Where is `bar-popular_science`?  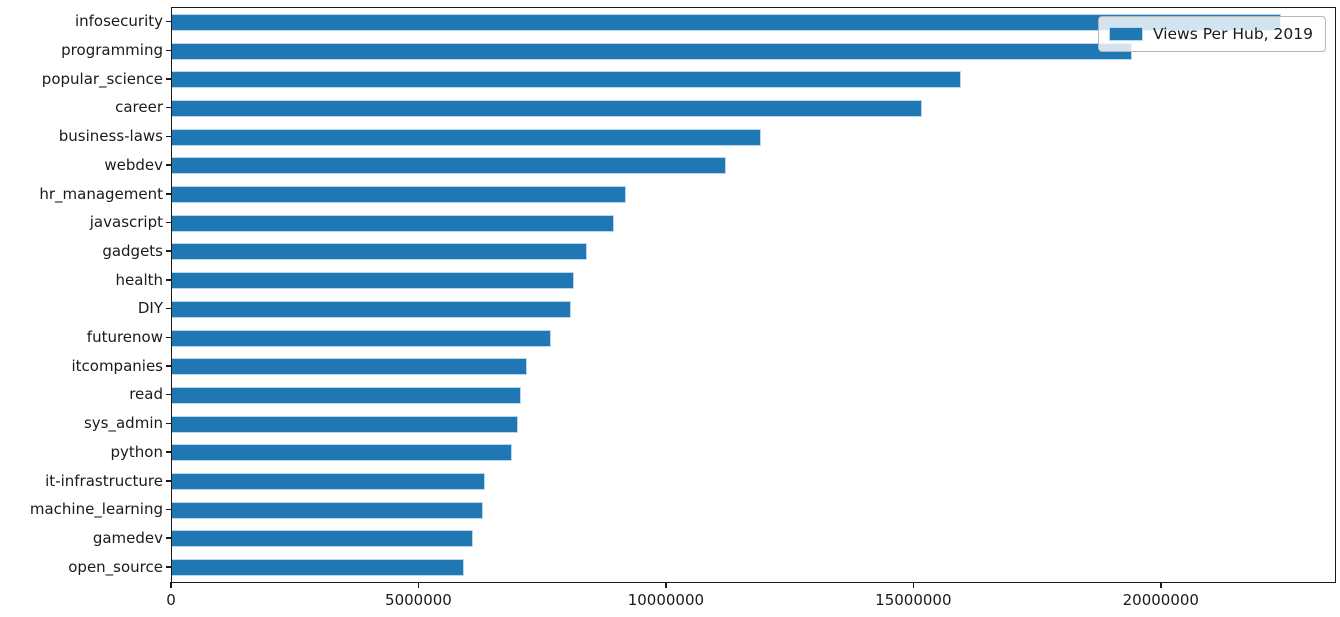 bar-popular_science is located at coordinates (567, 80).